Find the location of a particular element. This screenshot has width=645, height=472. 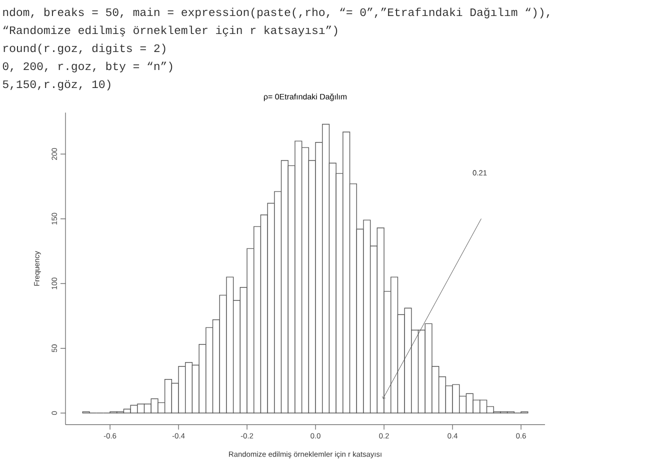

text: 5,150,r.göz, 10) is located at coordinates (56, 85).